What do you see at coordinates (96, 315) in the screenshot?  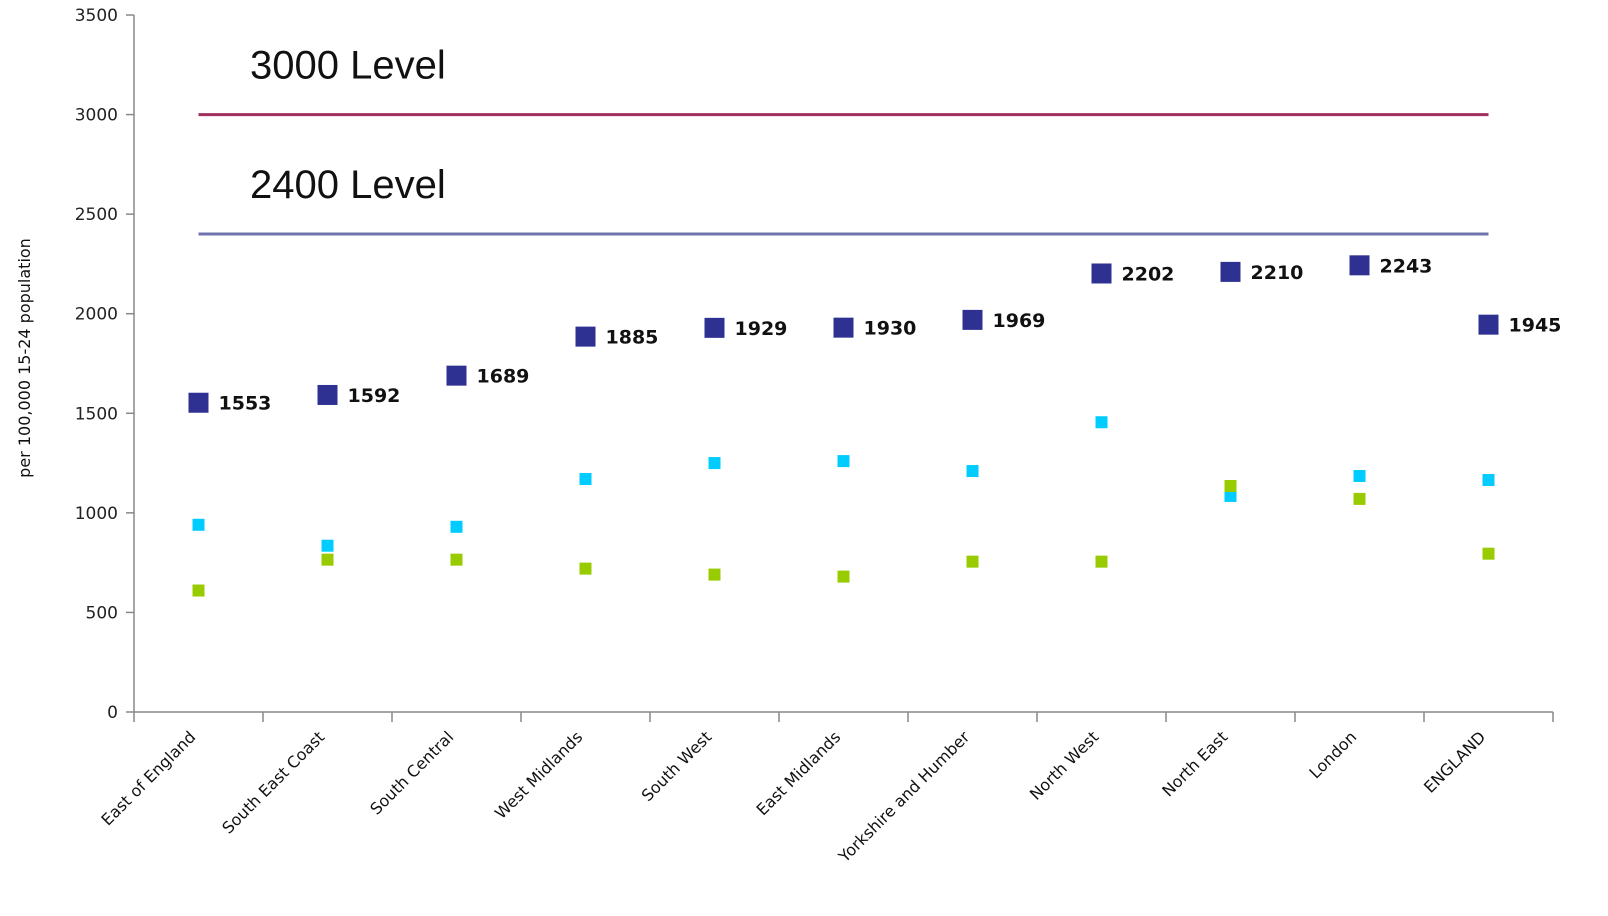 I see `y-tick-label: 2000` at bounding box center [96, 315].